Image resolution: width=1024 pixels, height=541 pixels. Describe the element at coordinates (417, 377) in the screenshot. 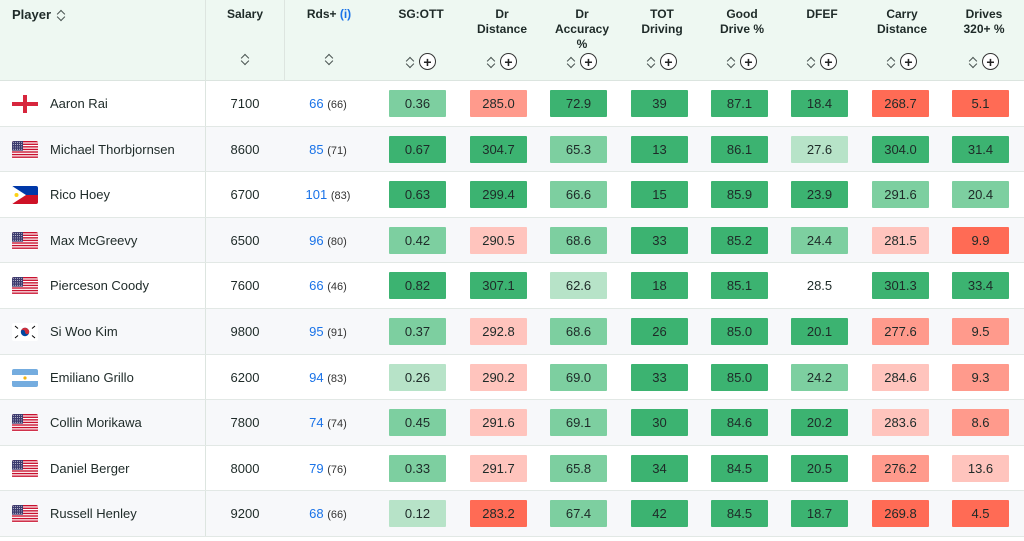

I see `stat-cell-sgott: 0.26` at that location.